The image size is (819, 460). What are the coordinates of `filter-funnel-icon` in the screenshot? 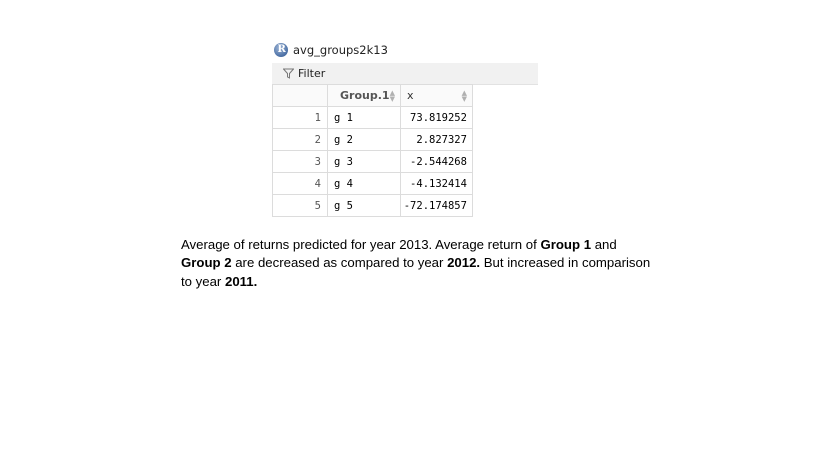 It's located at (288, 73).